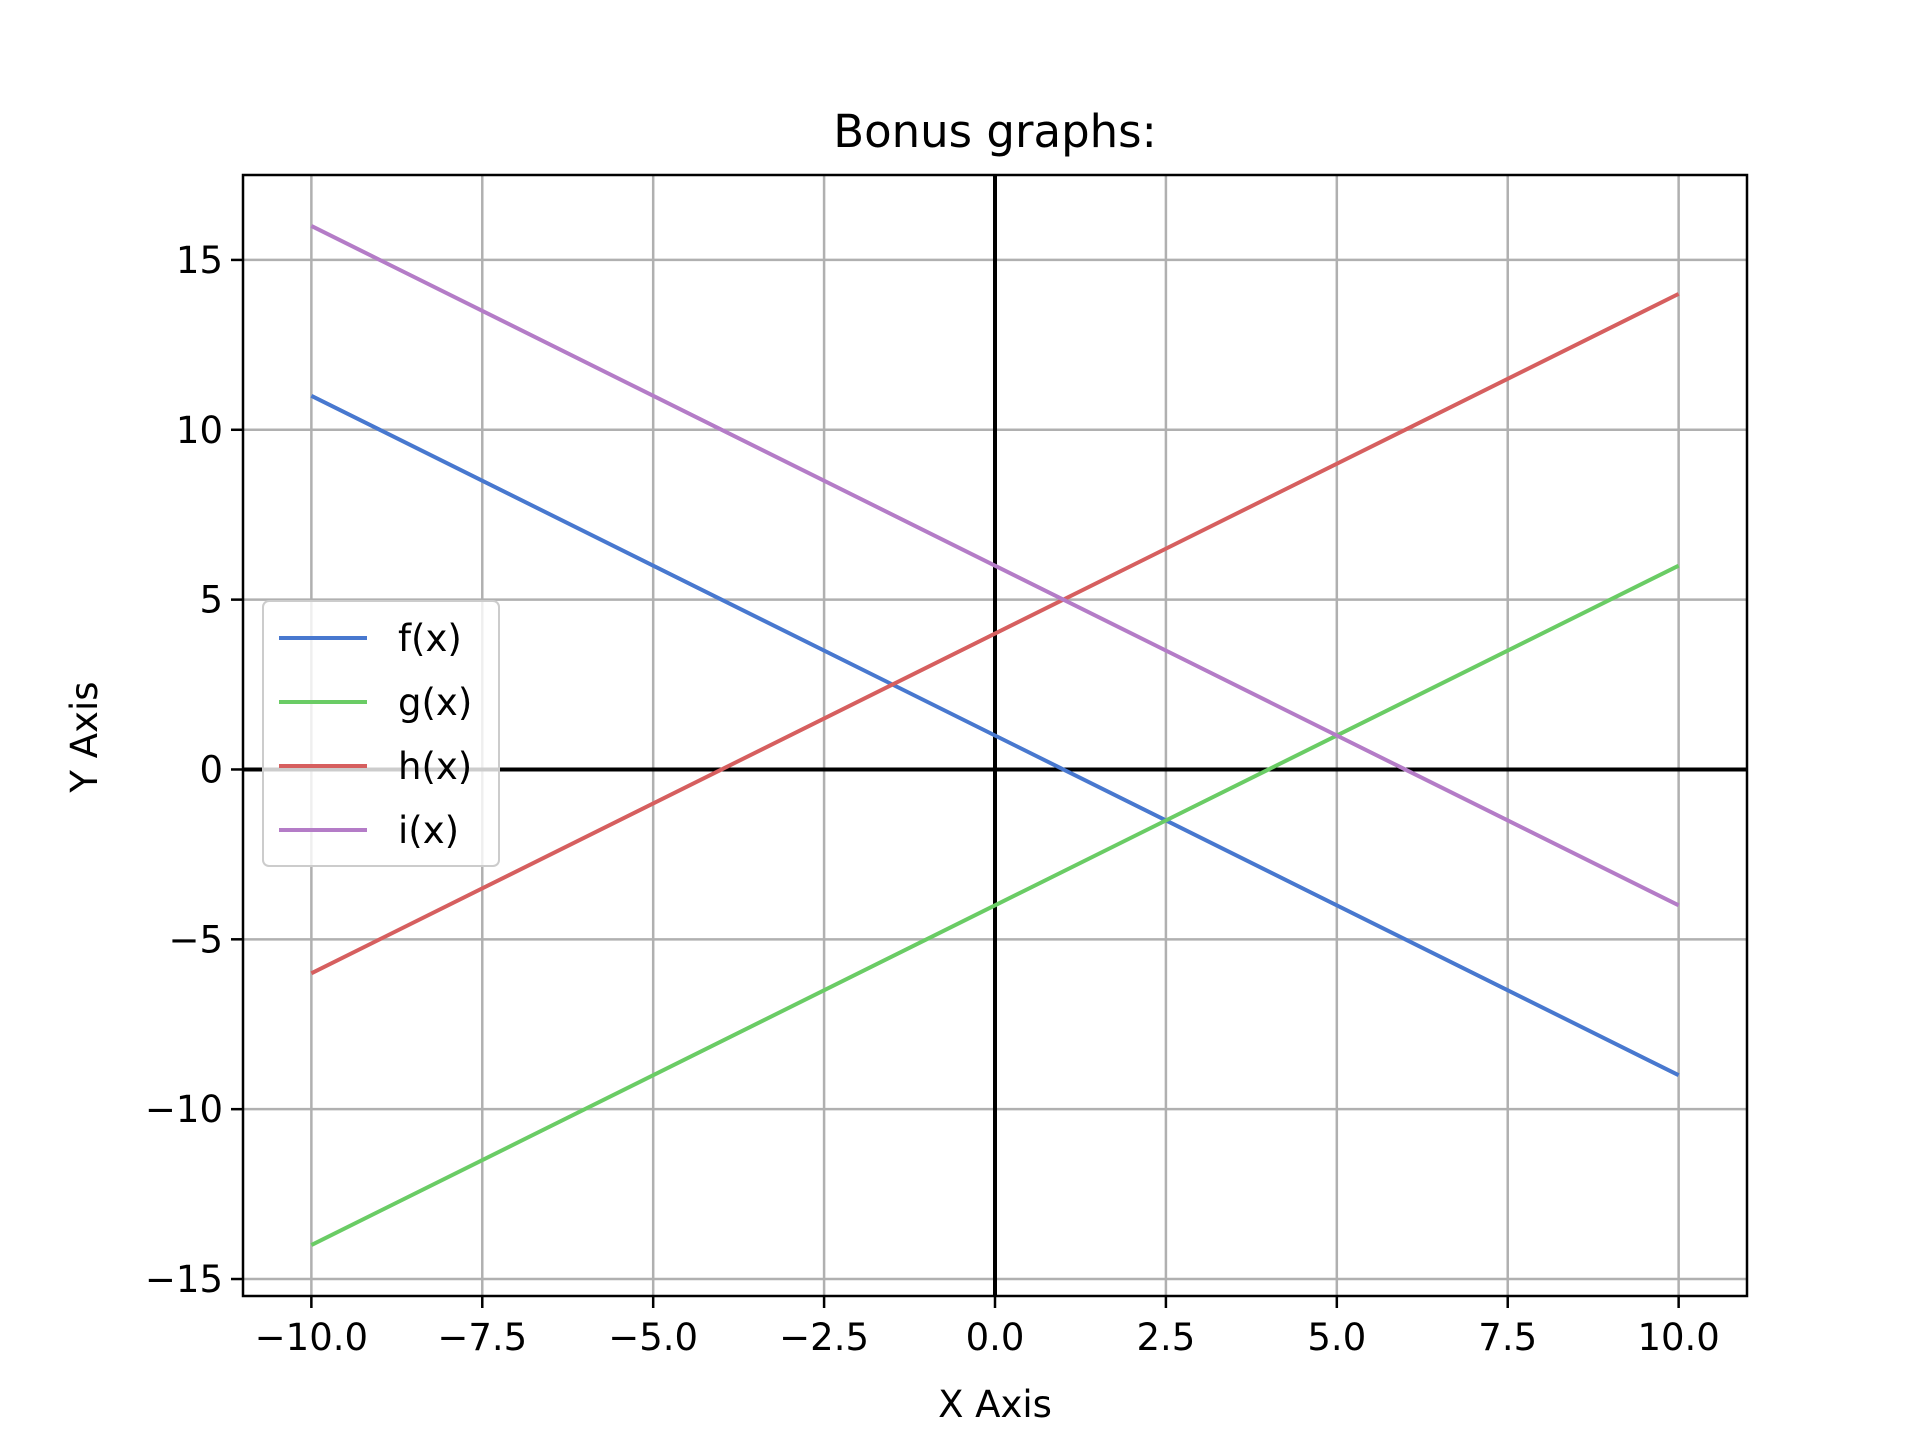  I want to click on y-tick-label: 15, so click(199, 260).